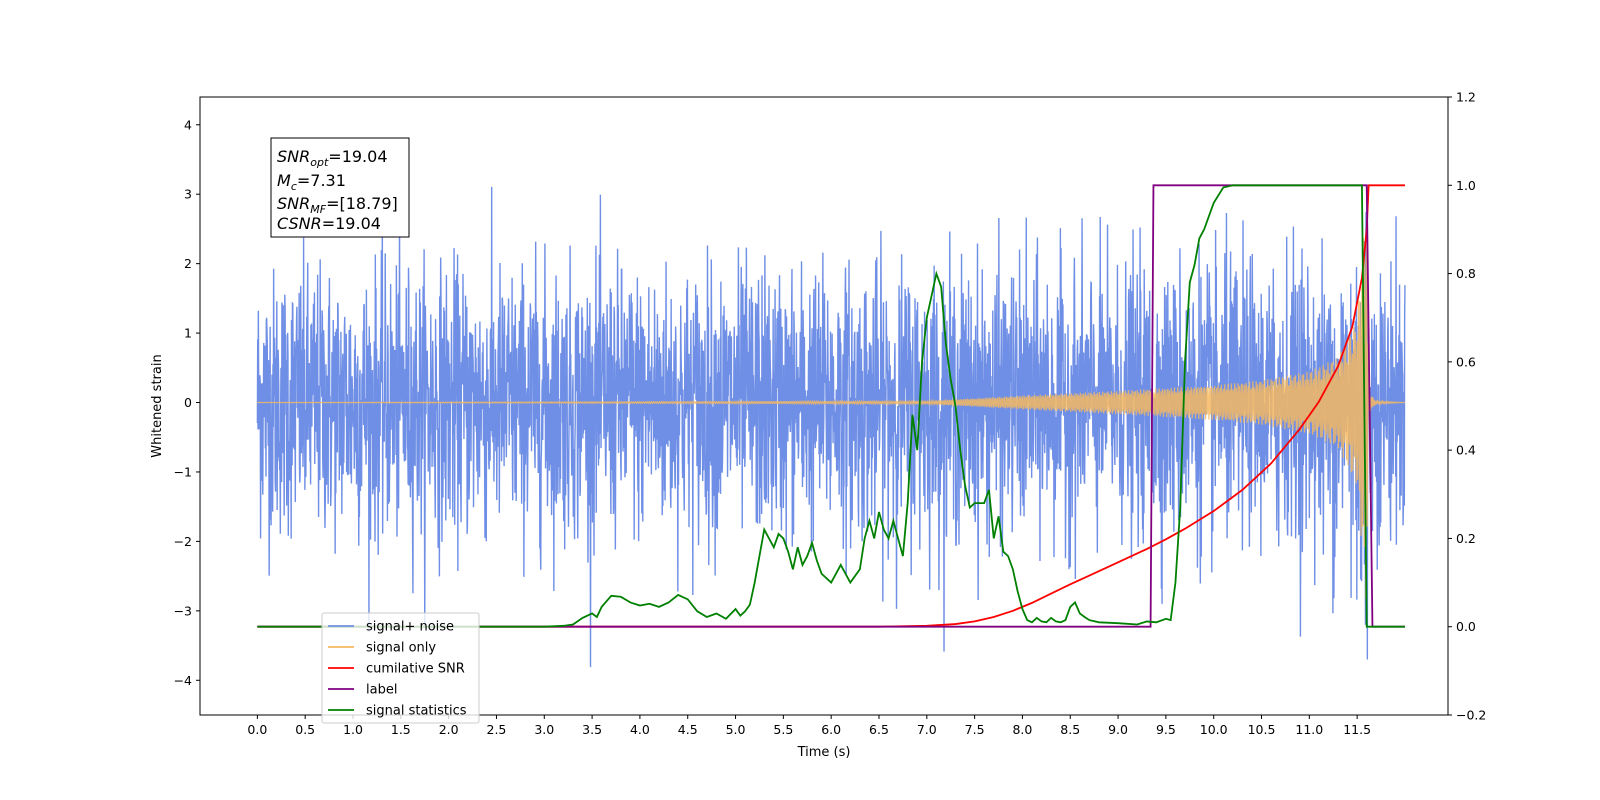  I want to click on x-tick-label: 5.0, so click(736, 729).